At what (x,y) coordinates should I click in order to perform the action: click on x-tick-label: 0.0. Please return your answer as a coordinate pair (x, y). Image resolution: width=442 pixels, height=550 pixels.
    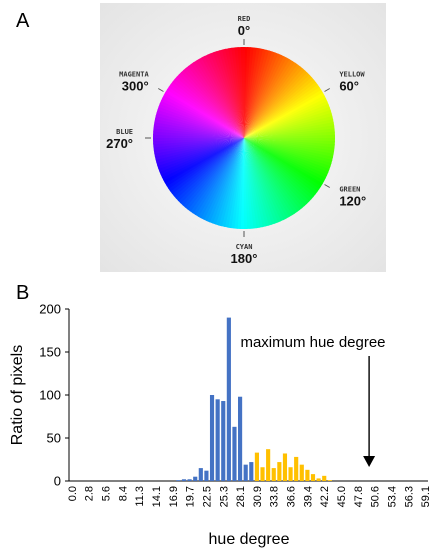
    Looking at the image, I should click on (73, 493).